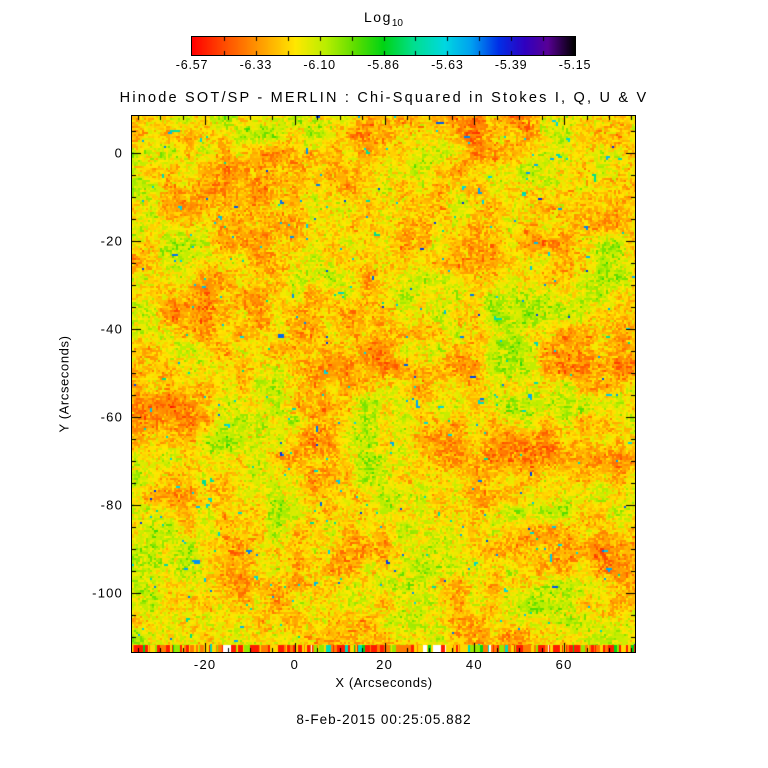  What do you see at coordinates (474, 664) in the screenshot?
I see `x-tick-label: 40` at bounding box center [474, 664].